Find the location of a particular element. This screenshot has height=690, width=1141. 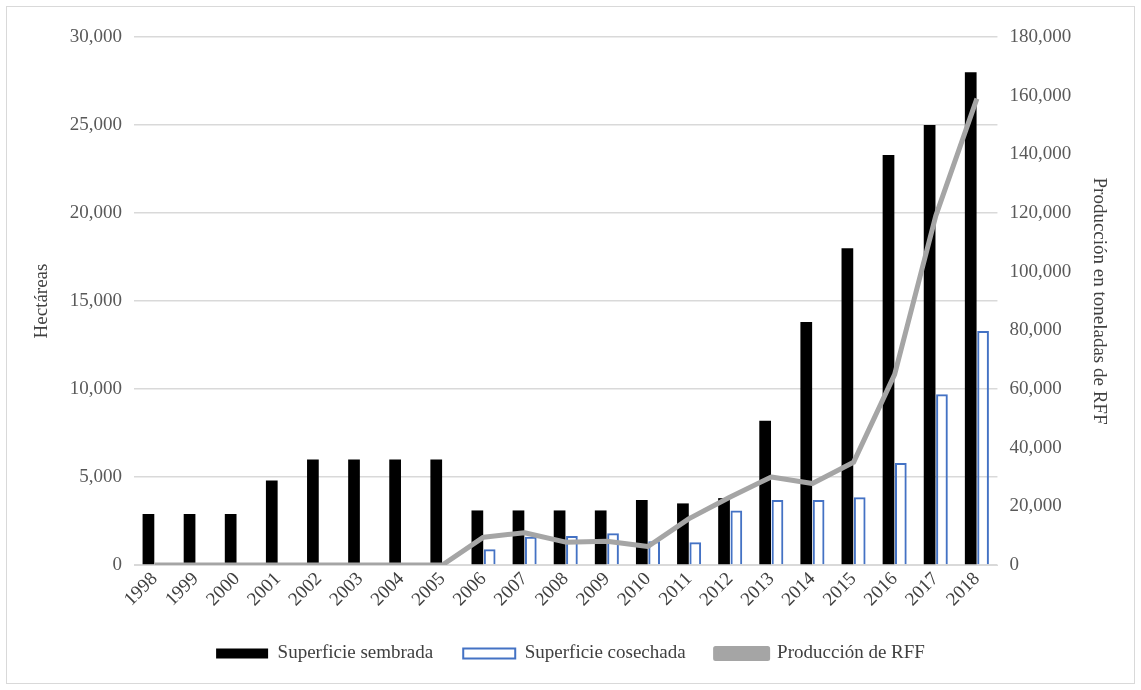

y2-tick-label: 0 is located at coordinates (1014, 563).